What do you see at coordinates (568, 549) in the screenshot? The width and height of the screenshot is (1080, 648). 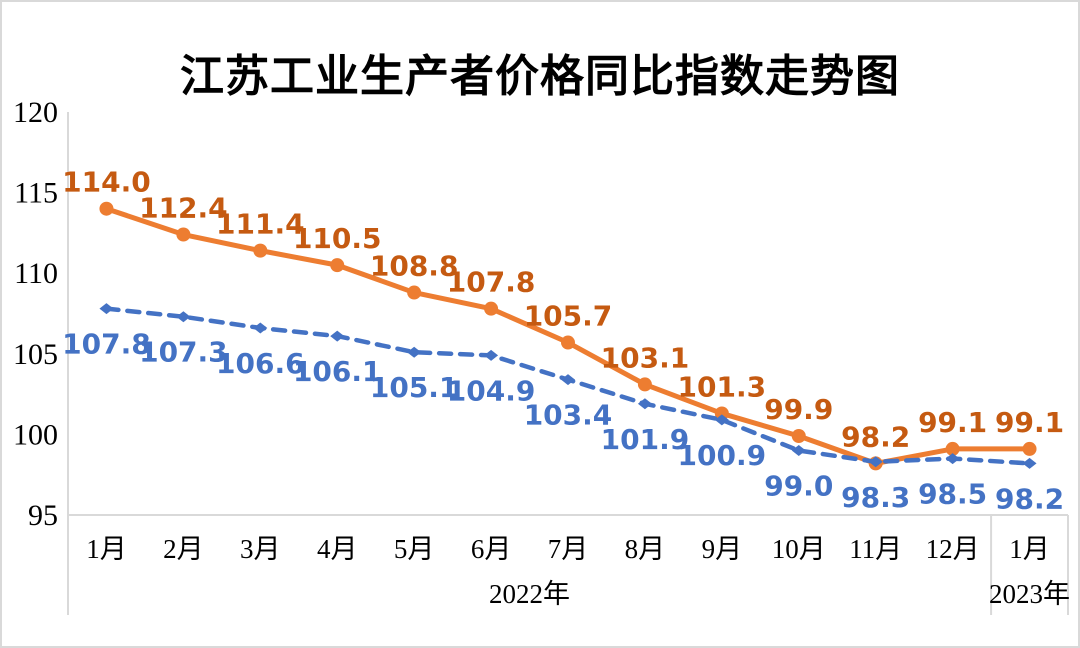 I see `x-tick-label: 7月` at bounding box center [568, 549].